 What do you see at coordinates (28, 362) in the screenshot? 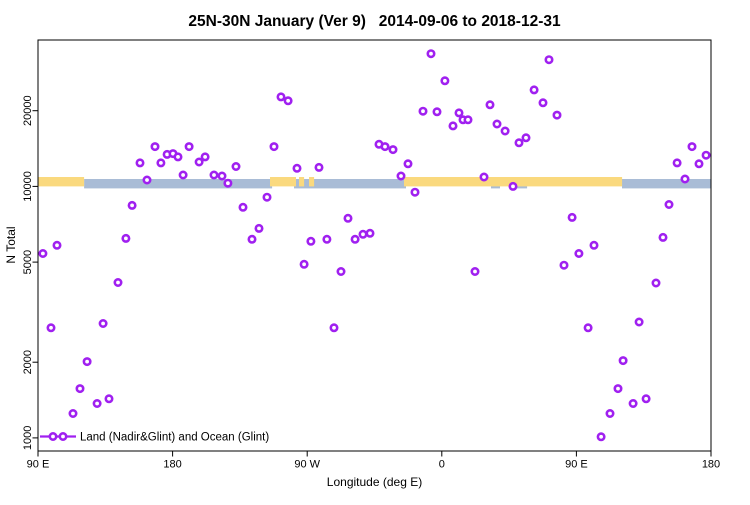
I see `y-tick-label: 2000` at bounding box center [28, 362].